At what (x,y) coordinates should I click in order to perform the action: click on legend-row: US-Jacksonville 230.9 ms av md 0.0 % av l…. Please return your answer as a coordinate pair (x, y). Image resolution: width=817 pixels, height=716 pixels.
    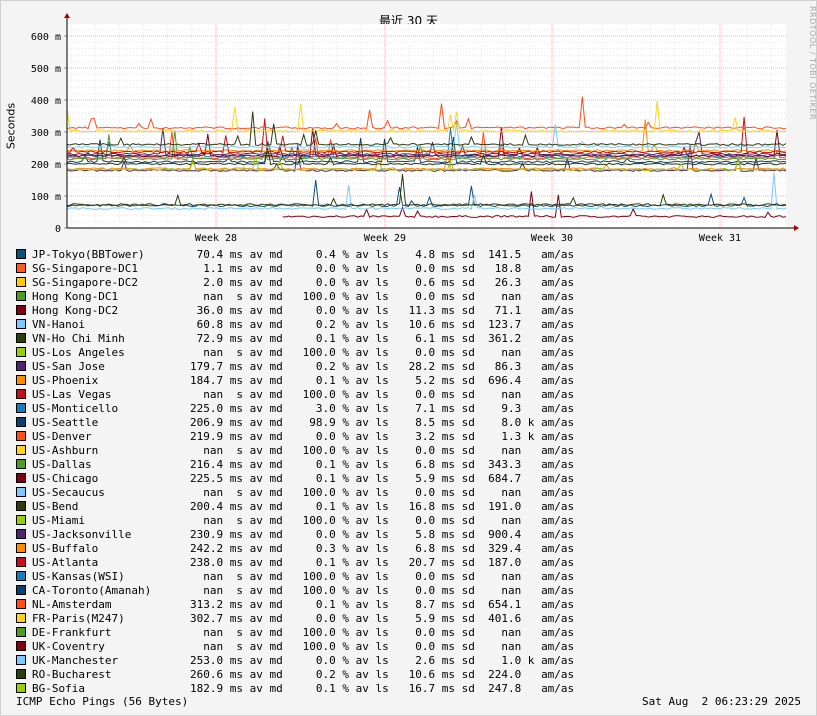
    Looking at the image, I should click on (295, 535).